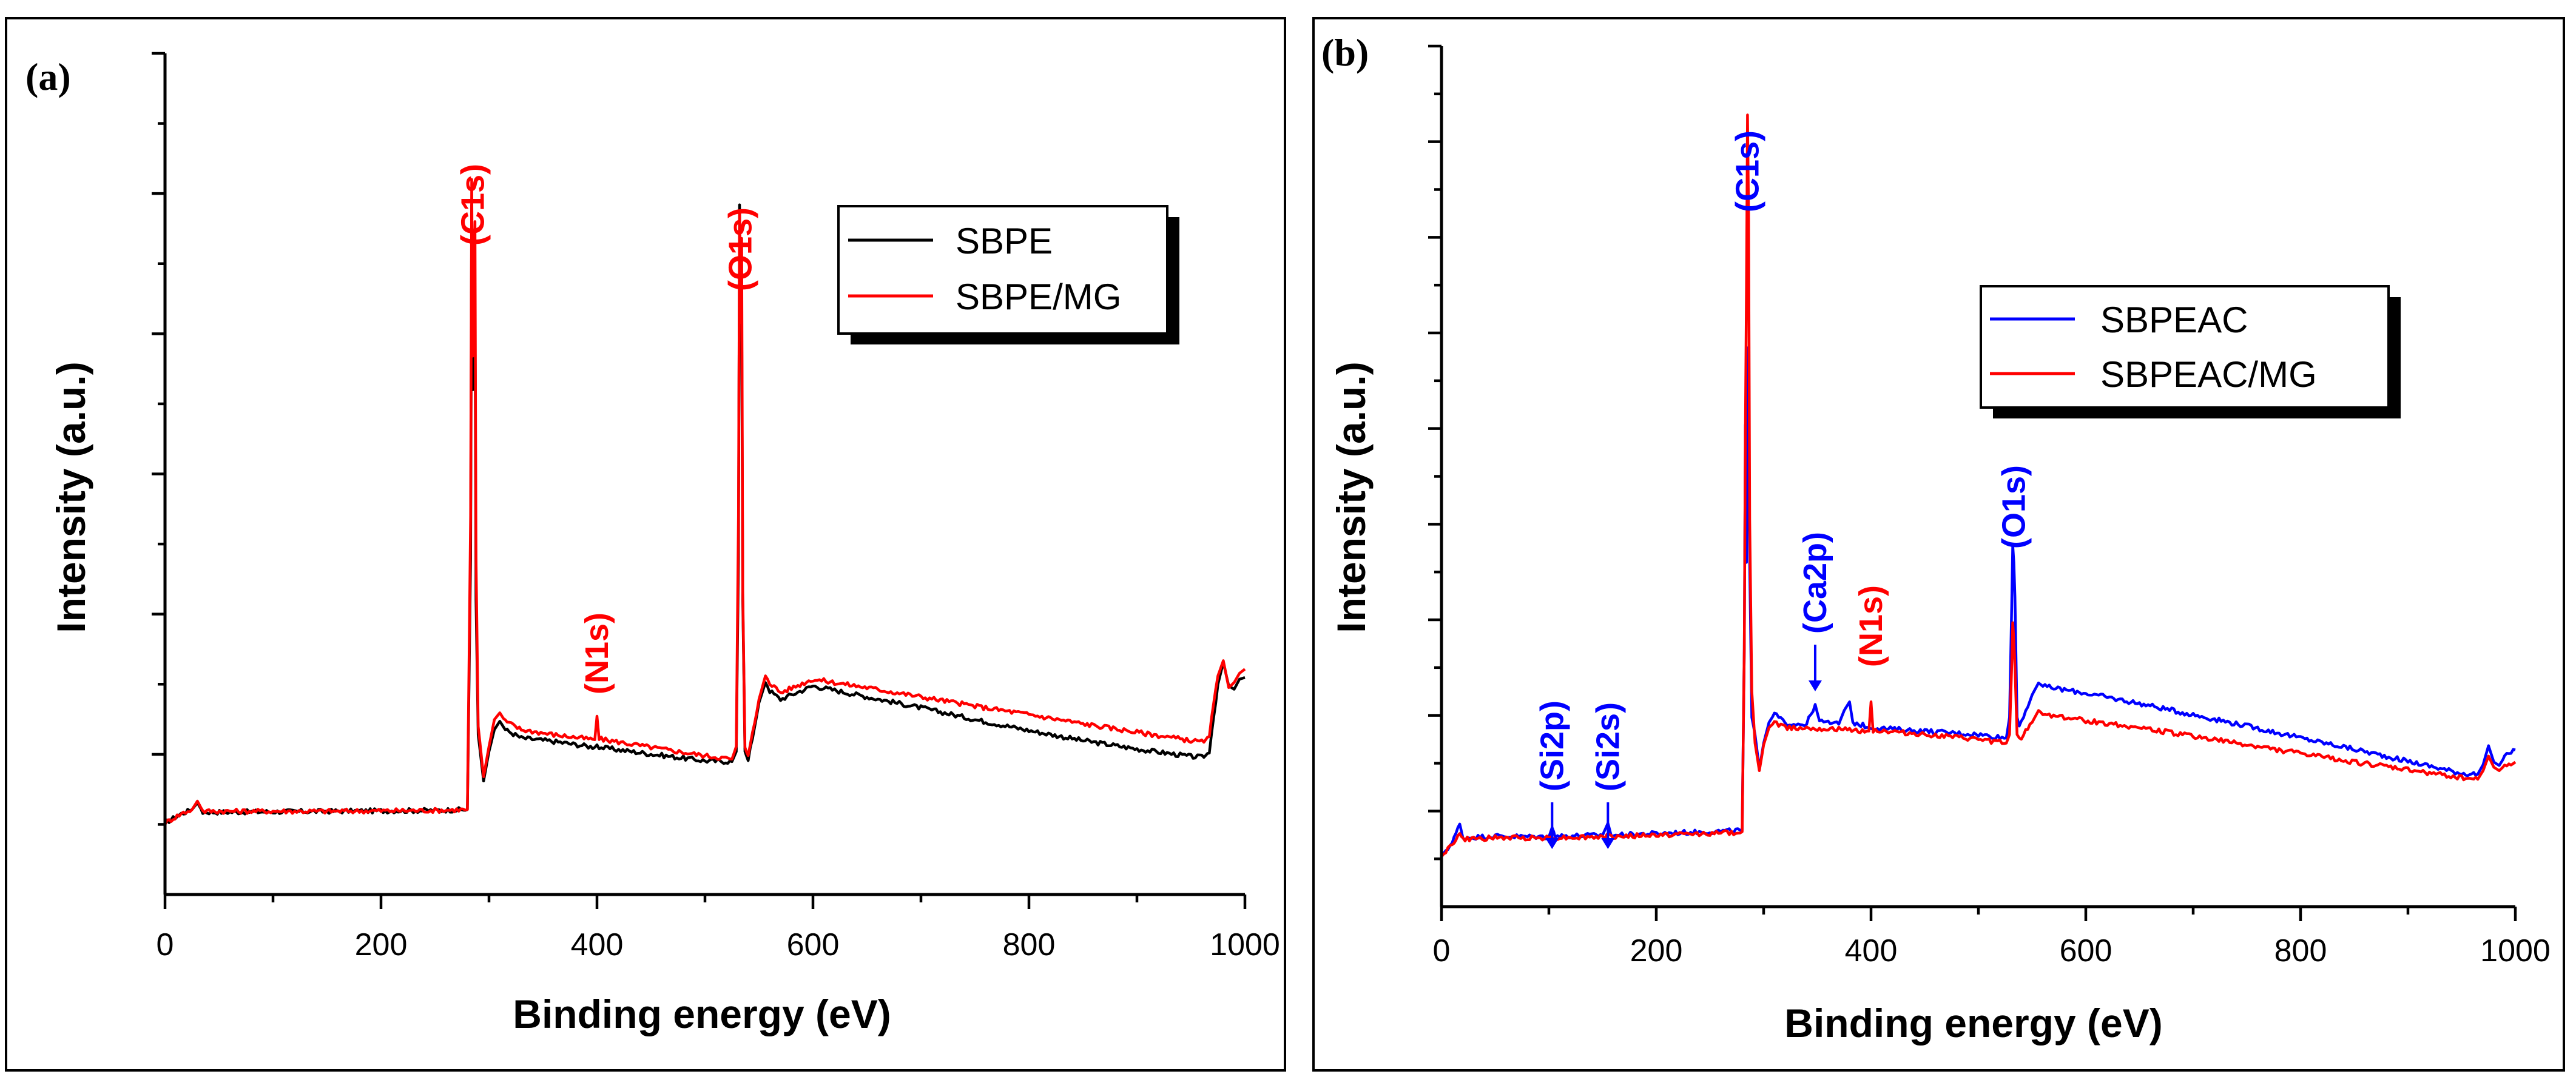  Describe the element at coordinates (1442, 950) in the screenshot. I see `panel-b-x-tick-label: 0` at that location.